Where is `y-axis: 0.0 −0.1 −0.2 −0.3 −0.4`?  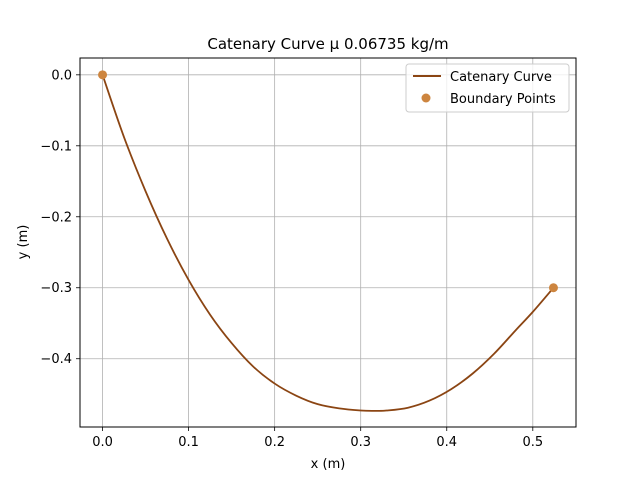 y-axis: 0.0 −0.1 −0.2 −0.3 −0.4 is located at coordinates (60, 217).